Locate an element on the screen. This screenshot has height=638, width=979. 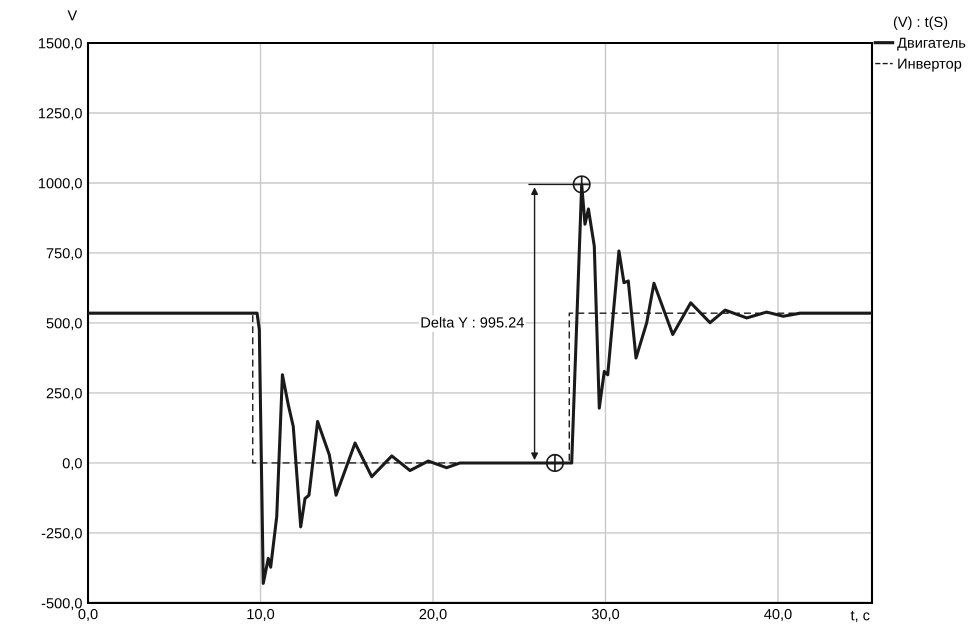
legend-title: (V) : t(S) is located at coordinates (921, 23).